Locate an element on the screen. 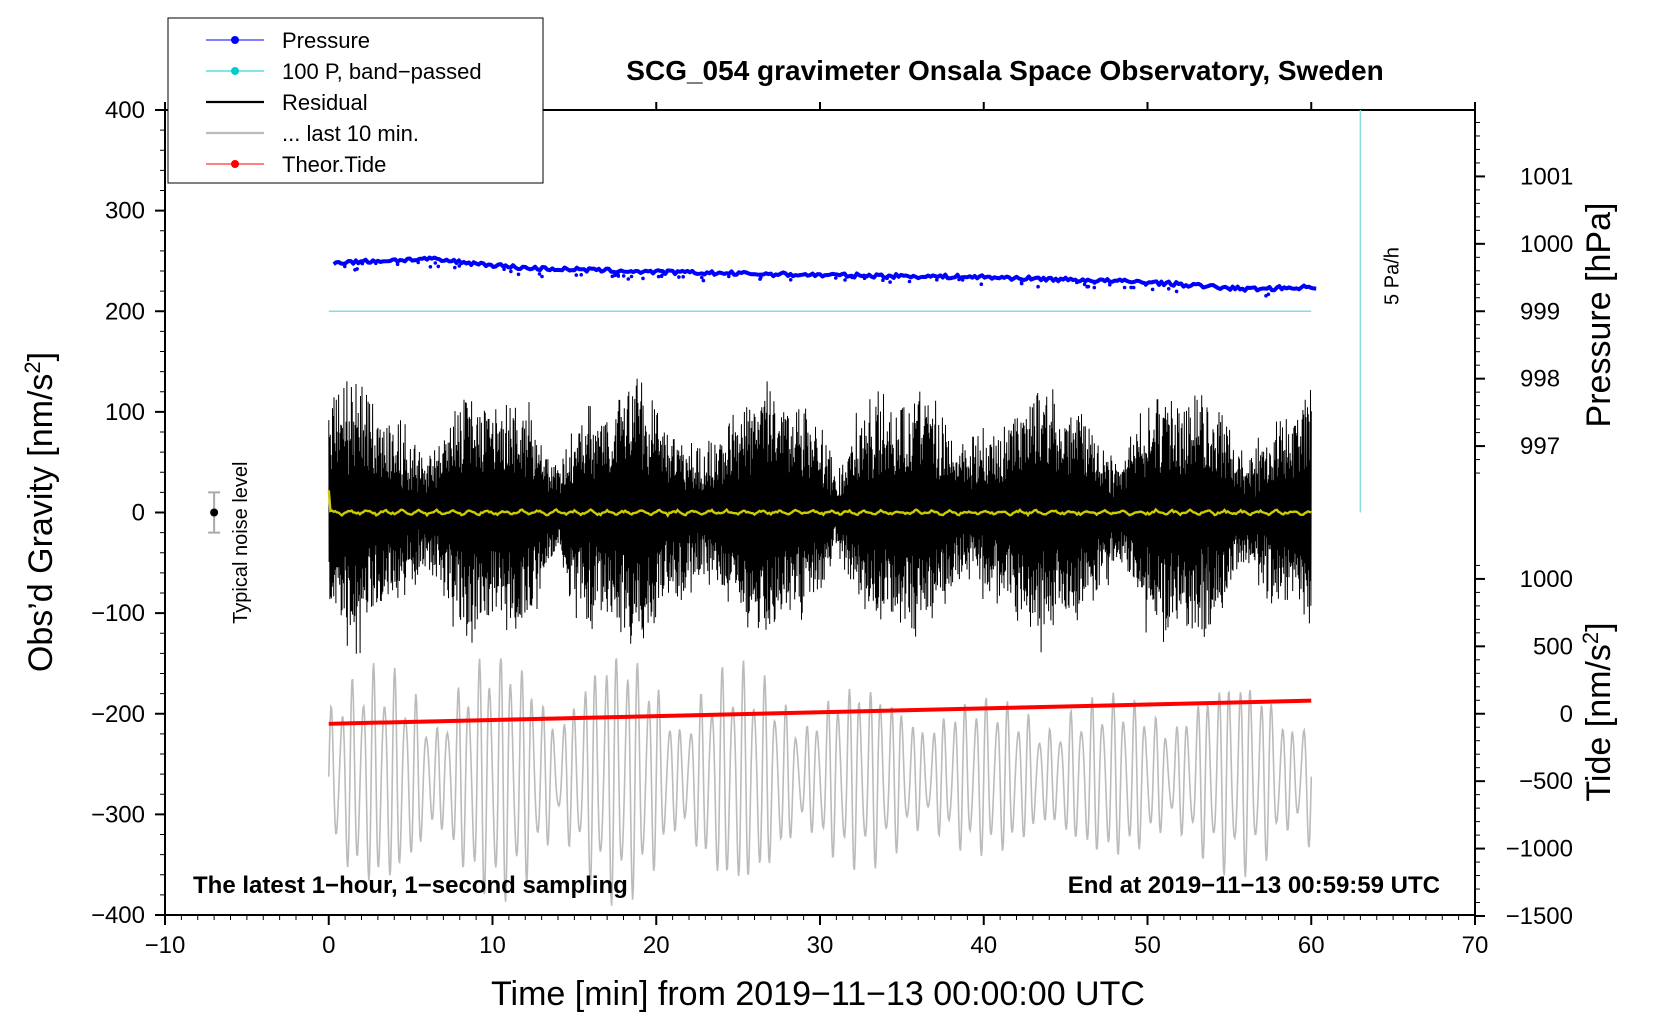  y-axis-ticks: 400 300 200 100 0 −100 −200 −300 −400 is located at coordinates (128, 513).